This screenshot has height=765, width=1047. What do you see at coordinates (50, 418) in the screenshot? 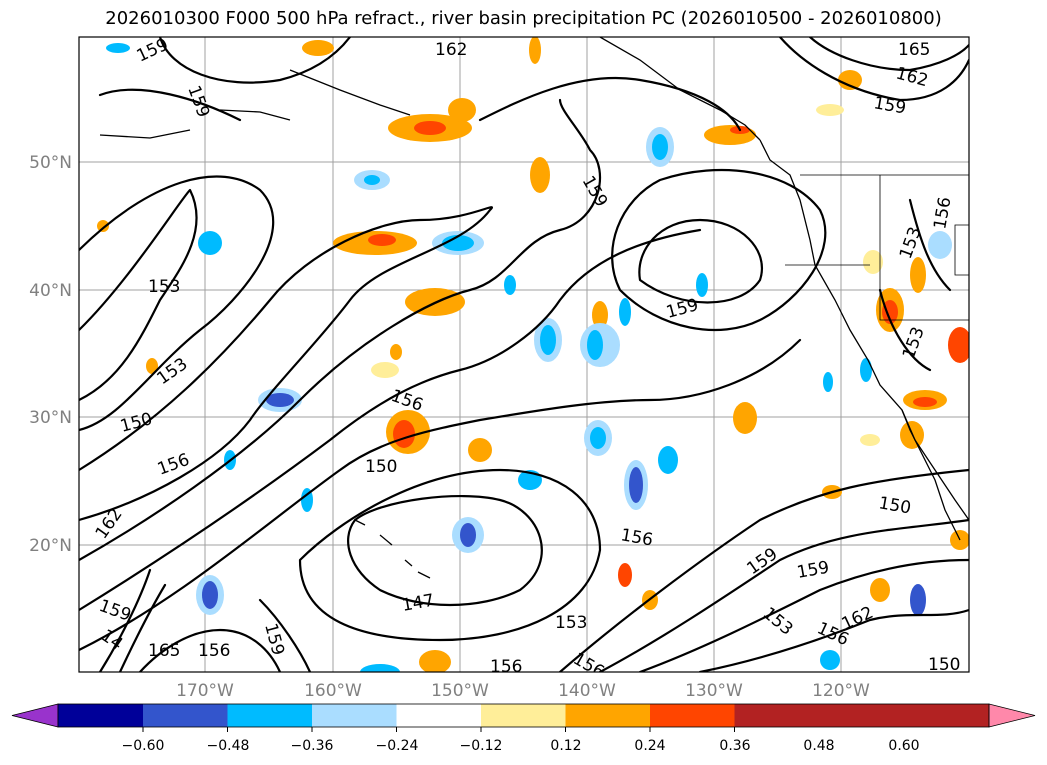
I see `lat-label-30n: 30°N` at bounding box center [50, 418].